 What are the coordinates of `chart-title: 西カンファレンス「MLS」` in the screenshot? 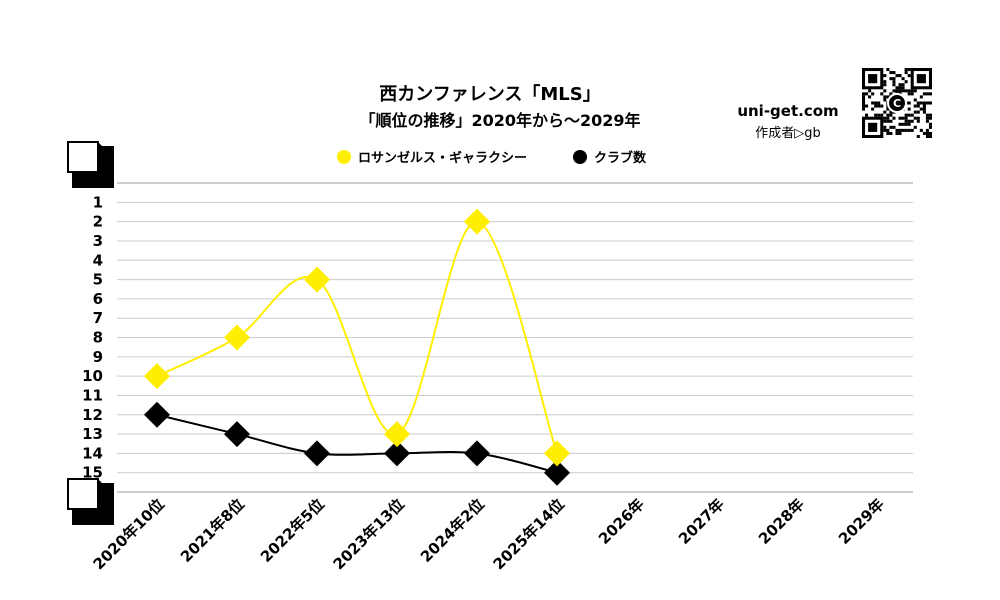 It's located at (489, 94).